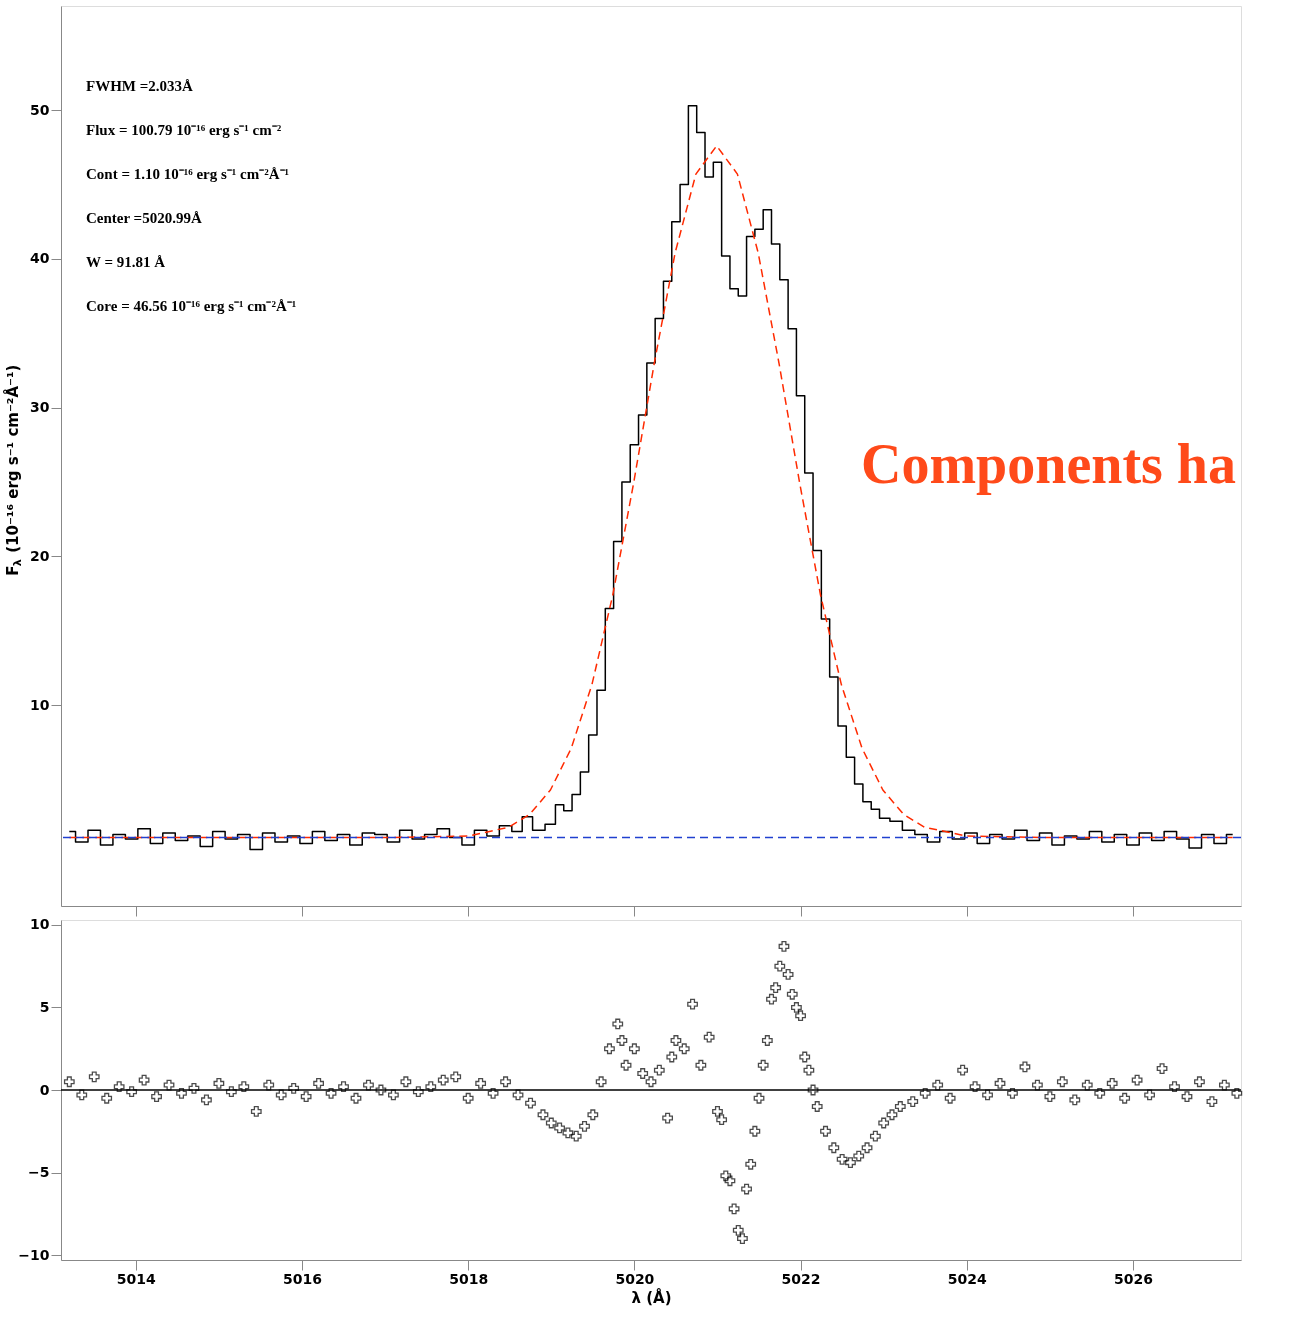 This screenshot has height=1336, width=1307. I want to click on annotation: W = 91.81 Å, so click(126, 262).